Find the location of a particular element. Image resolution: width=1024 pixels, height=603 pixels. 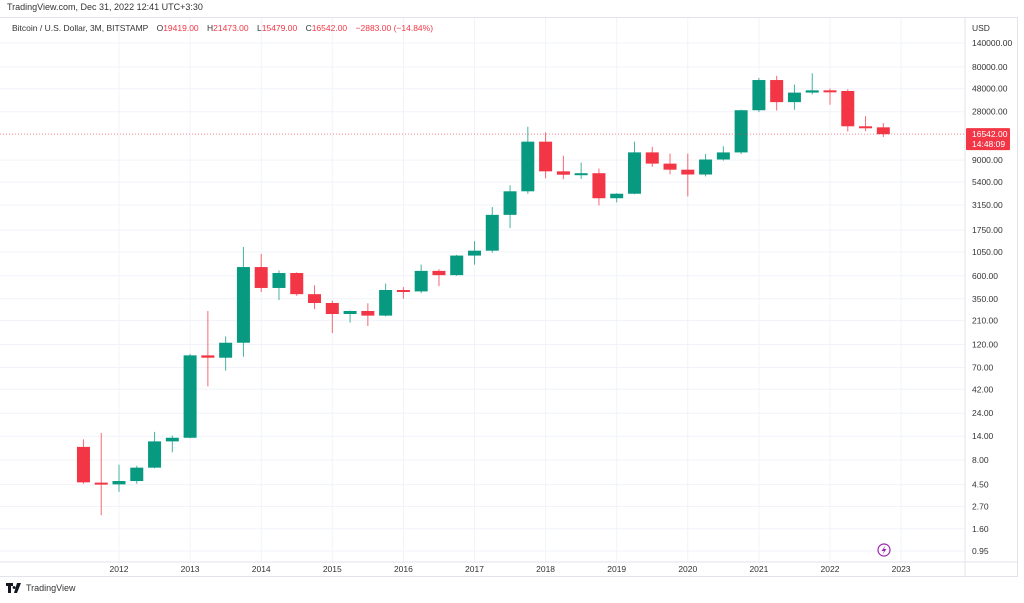

close-value: 16542.00 is located at coordinates (329, 28).